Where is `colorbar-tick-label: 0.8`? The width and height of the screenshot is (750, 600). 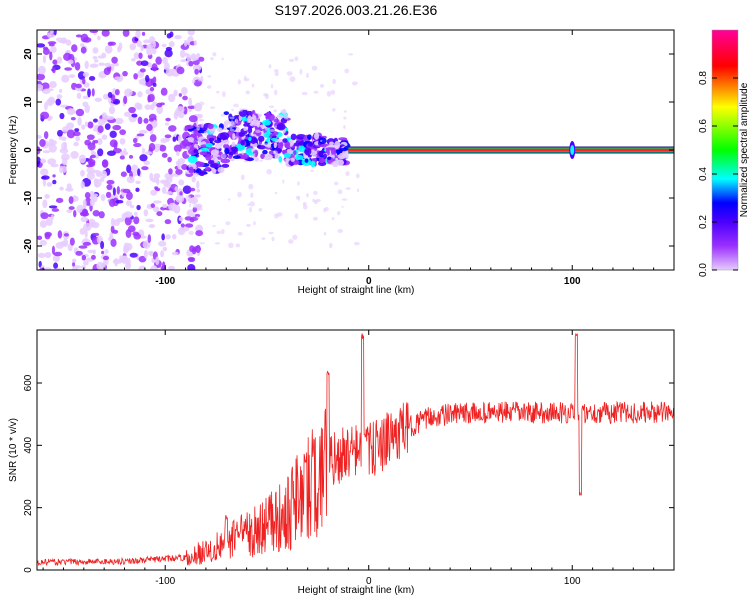
colorbar-tick-label: 0.8 is located at coordinates (703, 78).